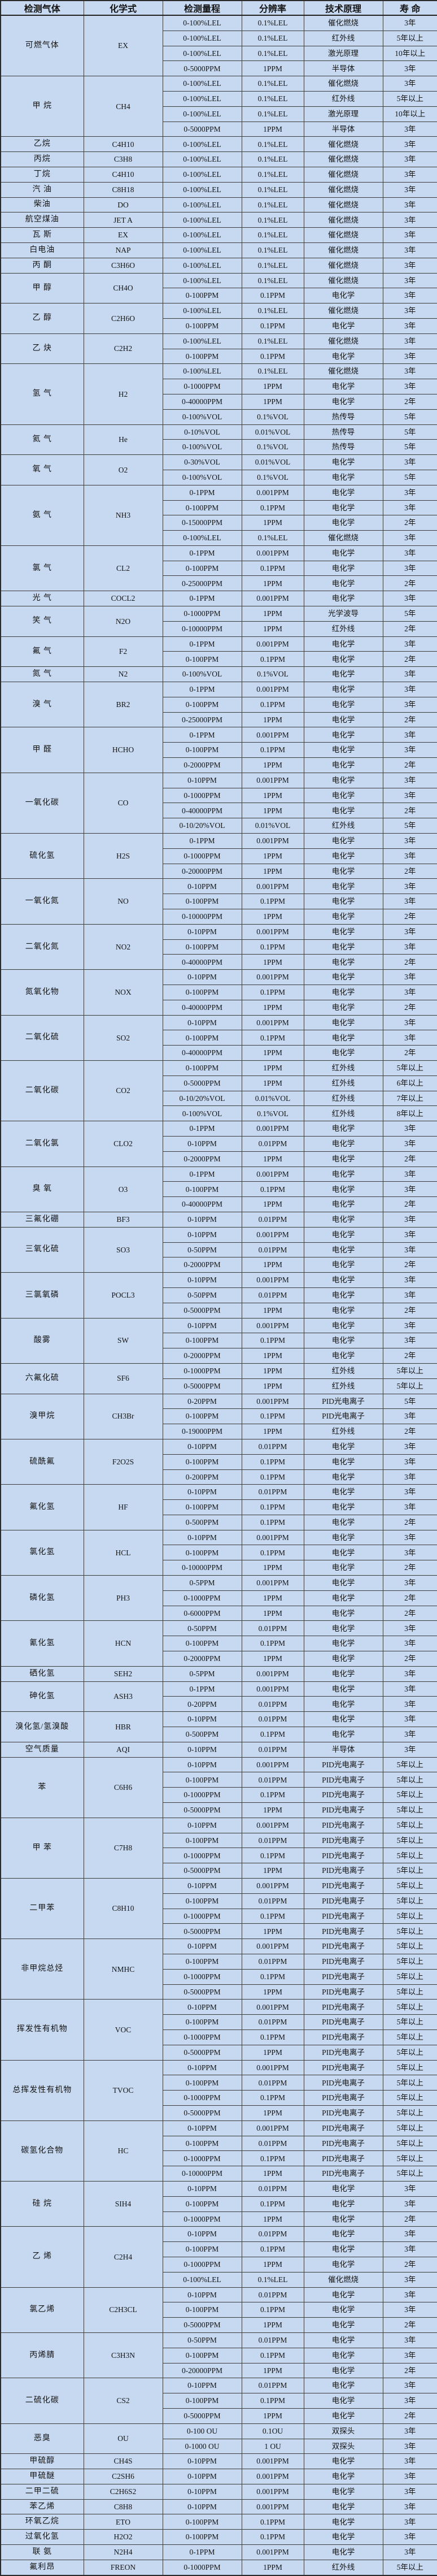 Image resolution: width=437 pixels, height=2576 pixels. I want to click on resolution-cell: 0.01%VOL, so click(272, 432).